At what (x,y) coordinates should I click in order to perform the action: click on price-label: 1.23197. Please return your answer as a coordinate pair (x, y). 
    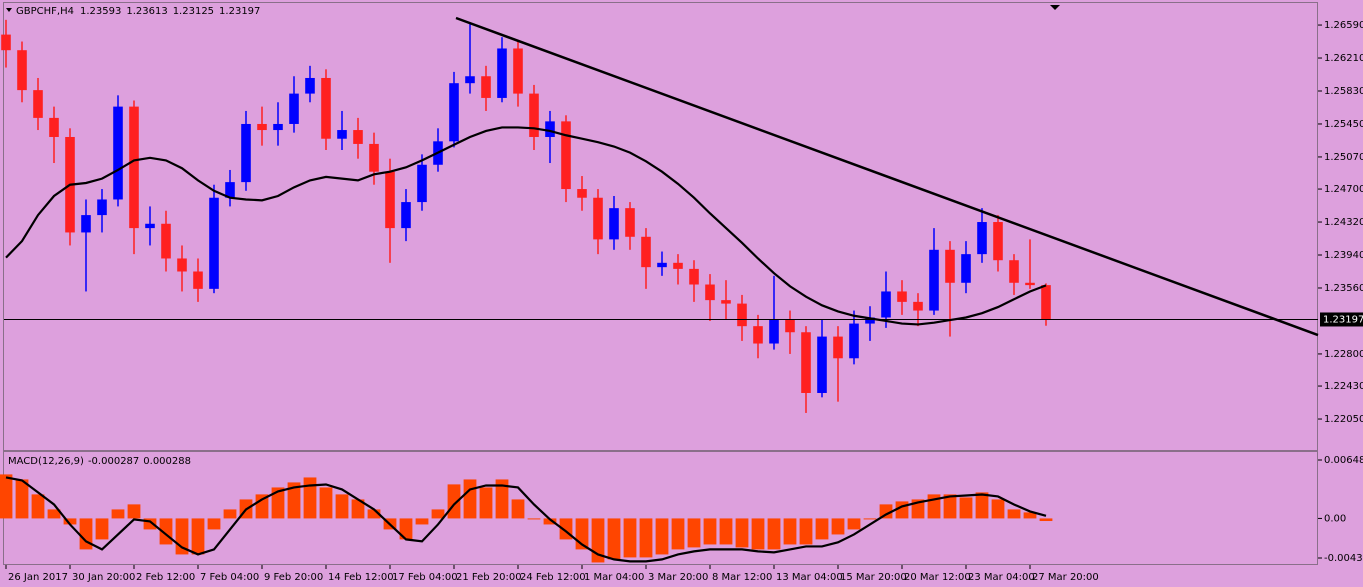
    Looking at the image, I should click on (1343, 319).